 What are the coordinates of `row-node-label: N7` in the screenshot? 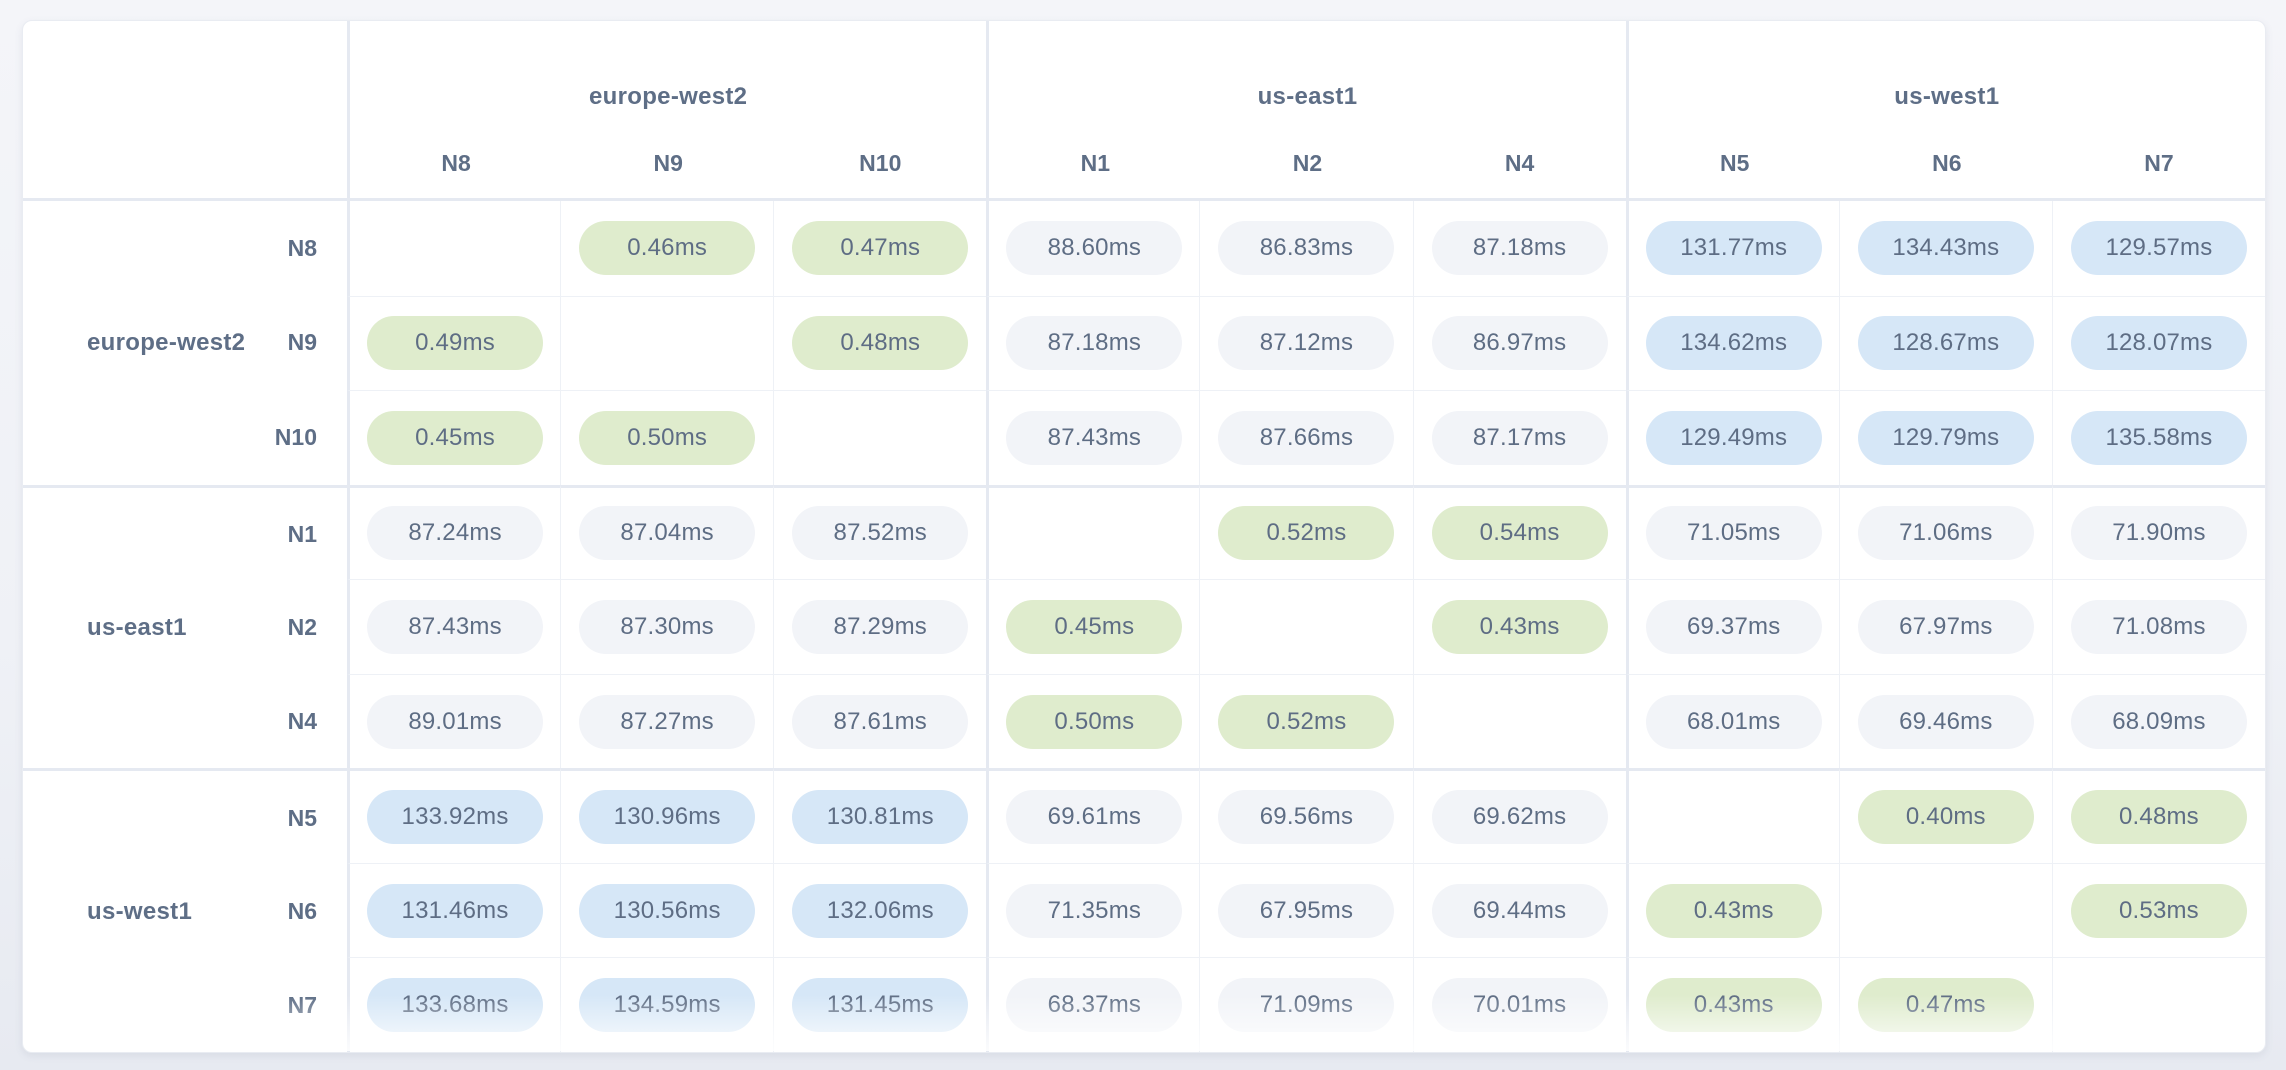 It's located at (302, 1004).